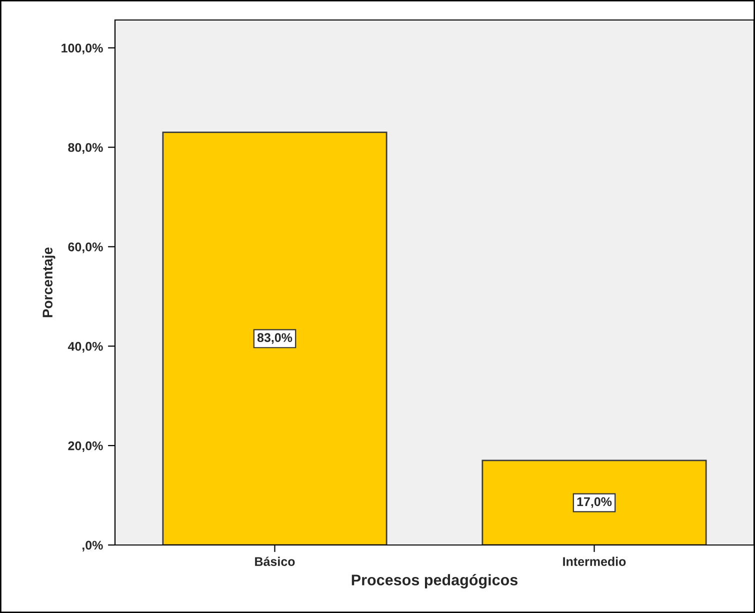  Describe the element at coordinates (82, 49) in the screenshot. I see `y-tick-label: 100,0%` at that location.